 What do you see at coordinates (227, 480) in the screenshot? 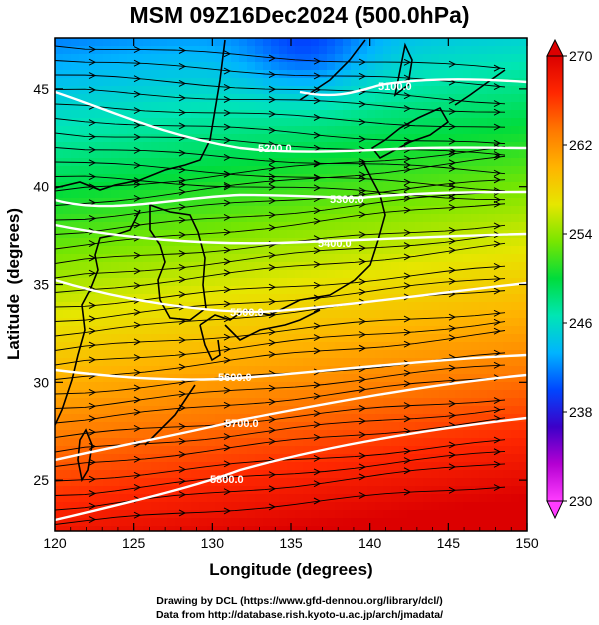
I see `contour-label: 5800.0` at bounding box center [227, 480].